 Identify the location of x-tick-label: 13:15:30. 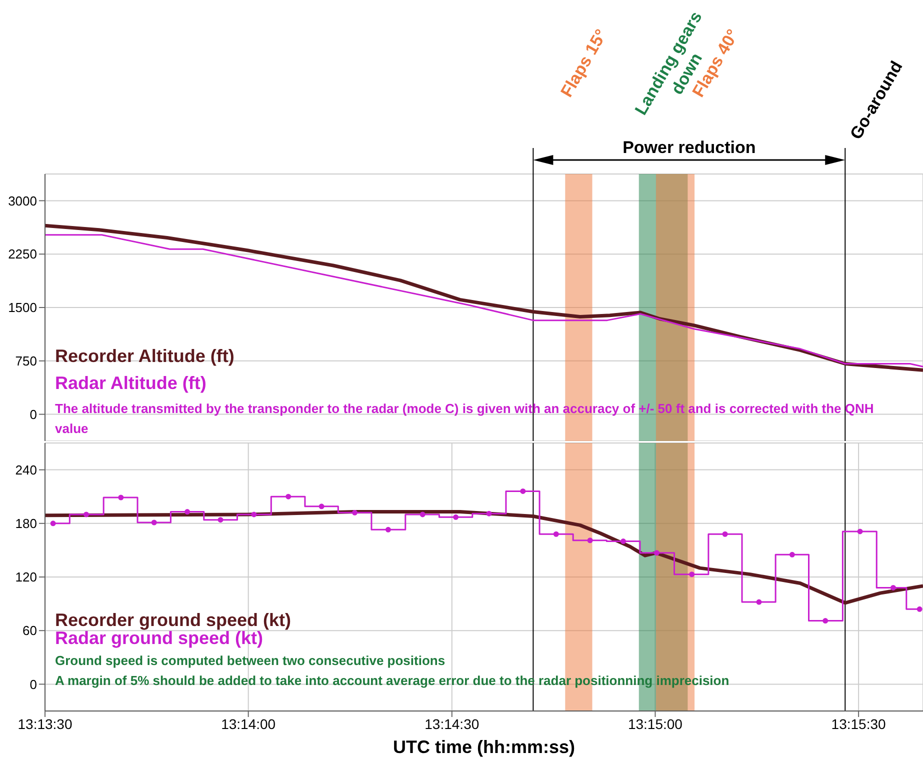
(858, 724).